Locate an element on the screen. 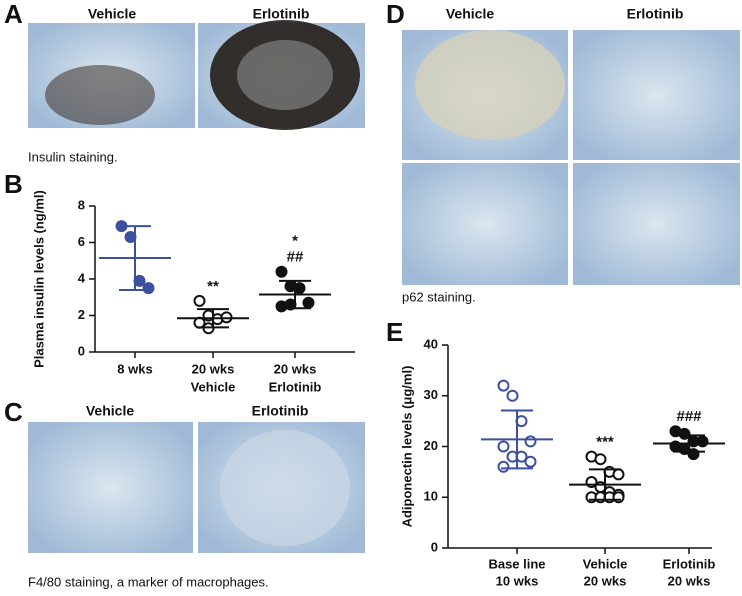 This screenshot has height=596, width=742. panel-letter: B is located at coordinates (13, 184).